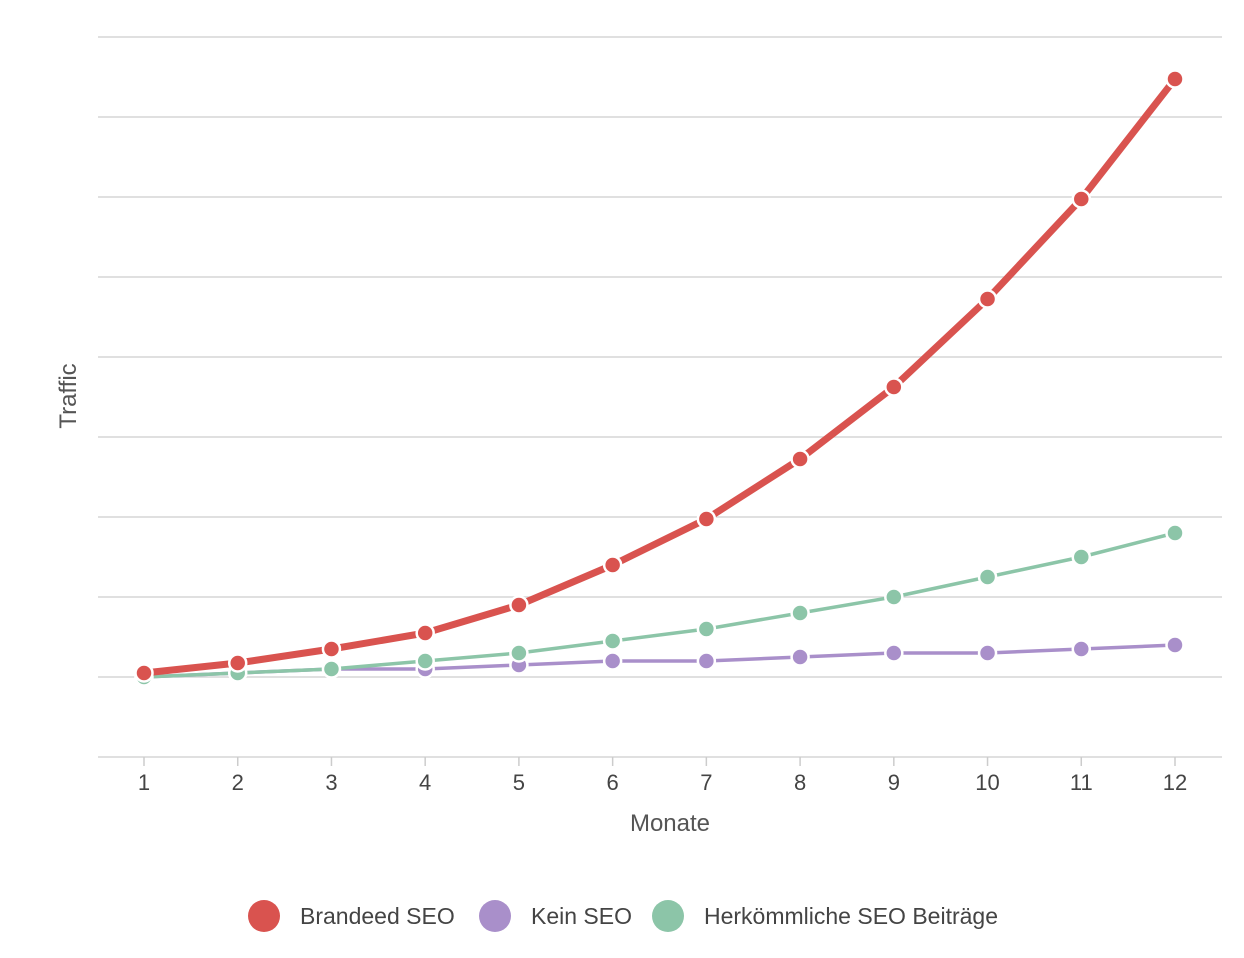 Image resolution: width=1244 pixels, height=958 pixels. I want to click on legend-label: Herkömmliche SEO Beiträge, so click(851, 916).